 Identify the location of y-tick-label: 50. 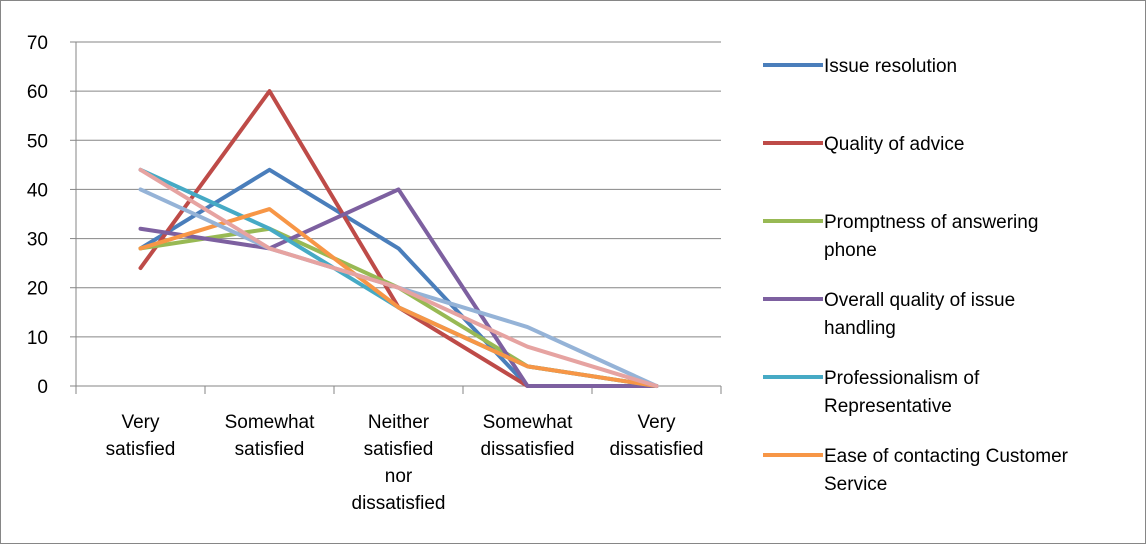
(37, 141).